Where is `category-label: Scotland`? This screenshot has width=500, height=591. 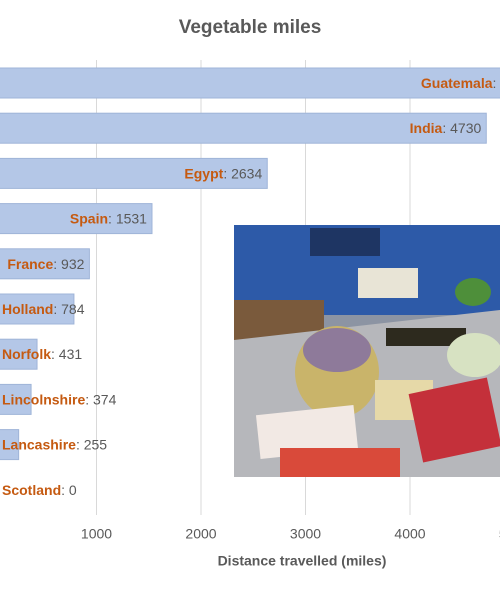 category-label: Scotland is located at coordinates (31, 490).